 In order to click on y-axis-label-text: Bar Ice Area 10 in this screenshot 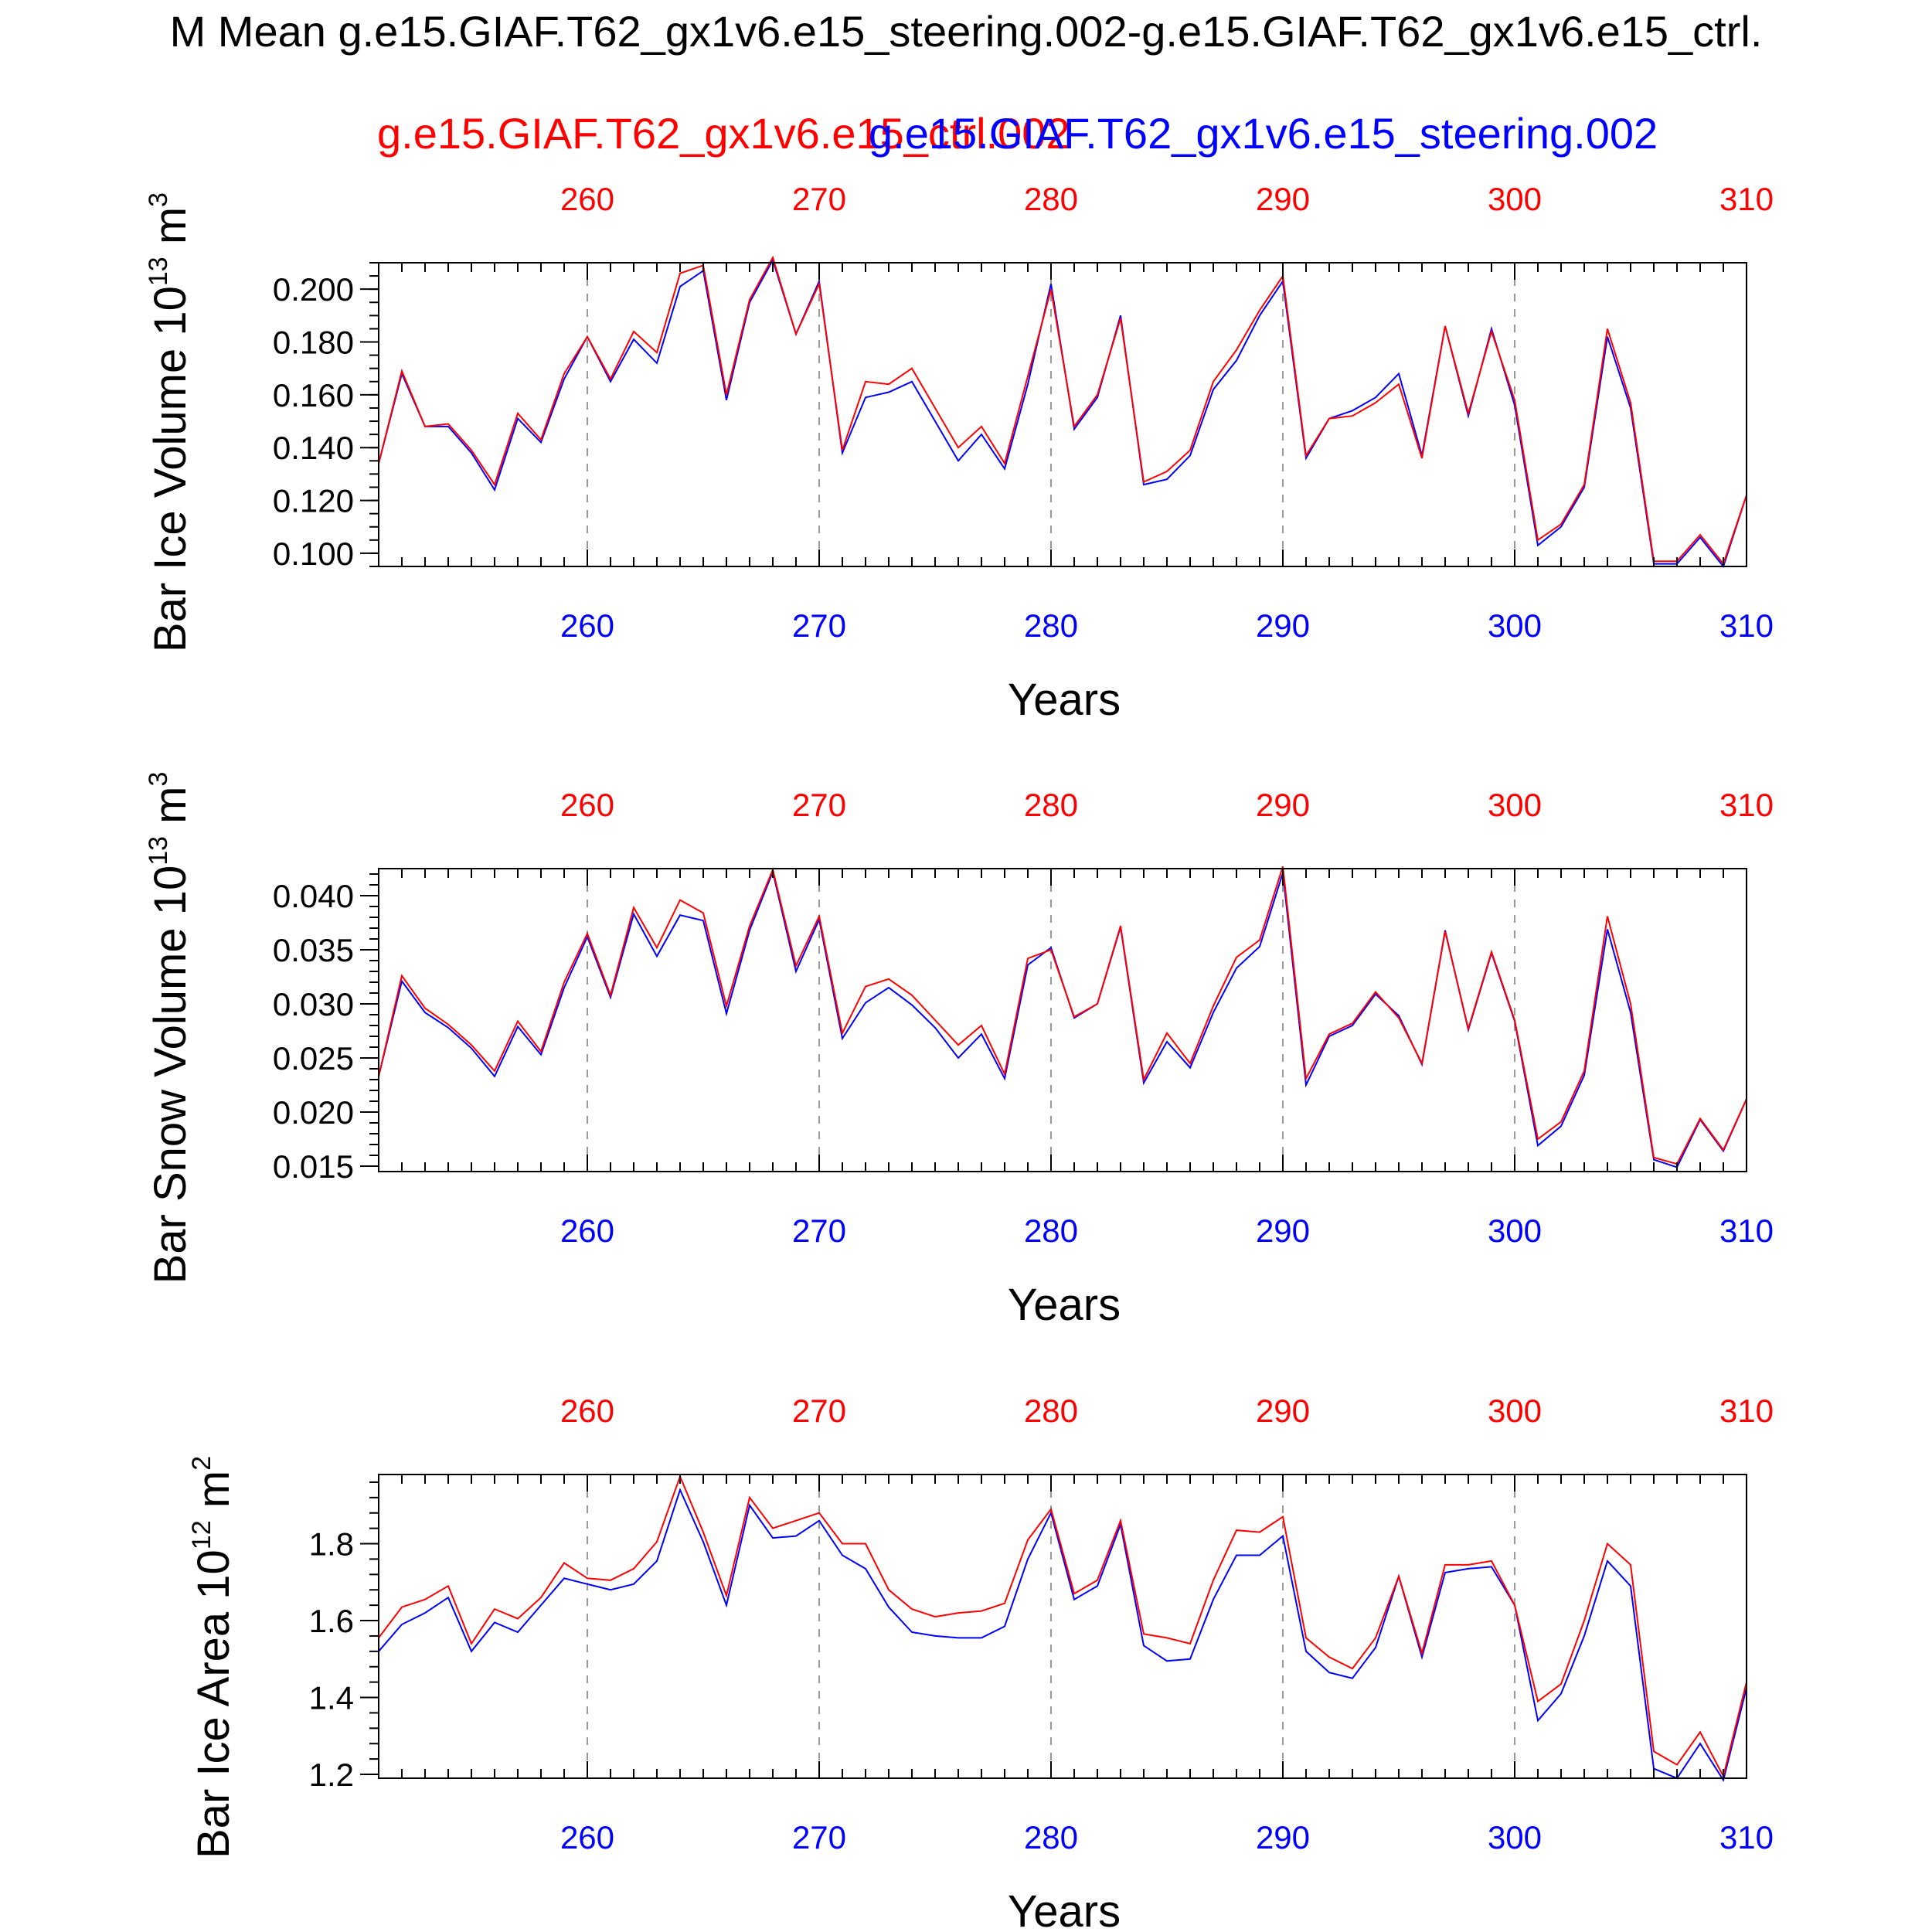, I will do `click(214, 1704)`.